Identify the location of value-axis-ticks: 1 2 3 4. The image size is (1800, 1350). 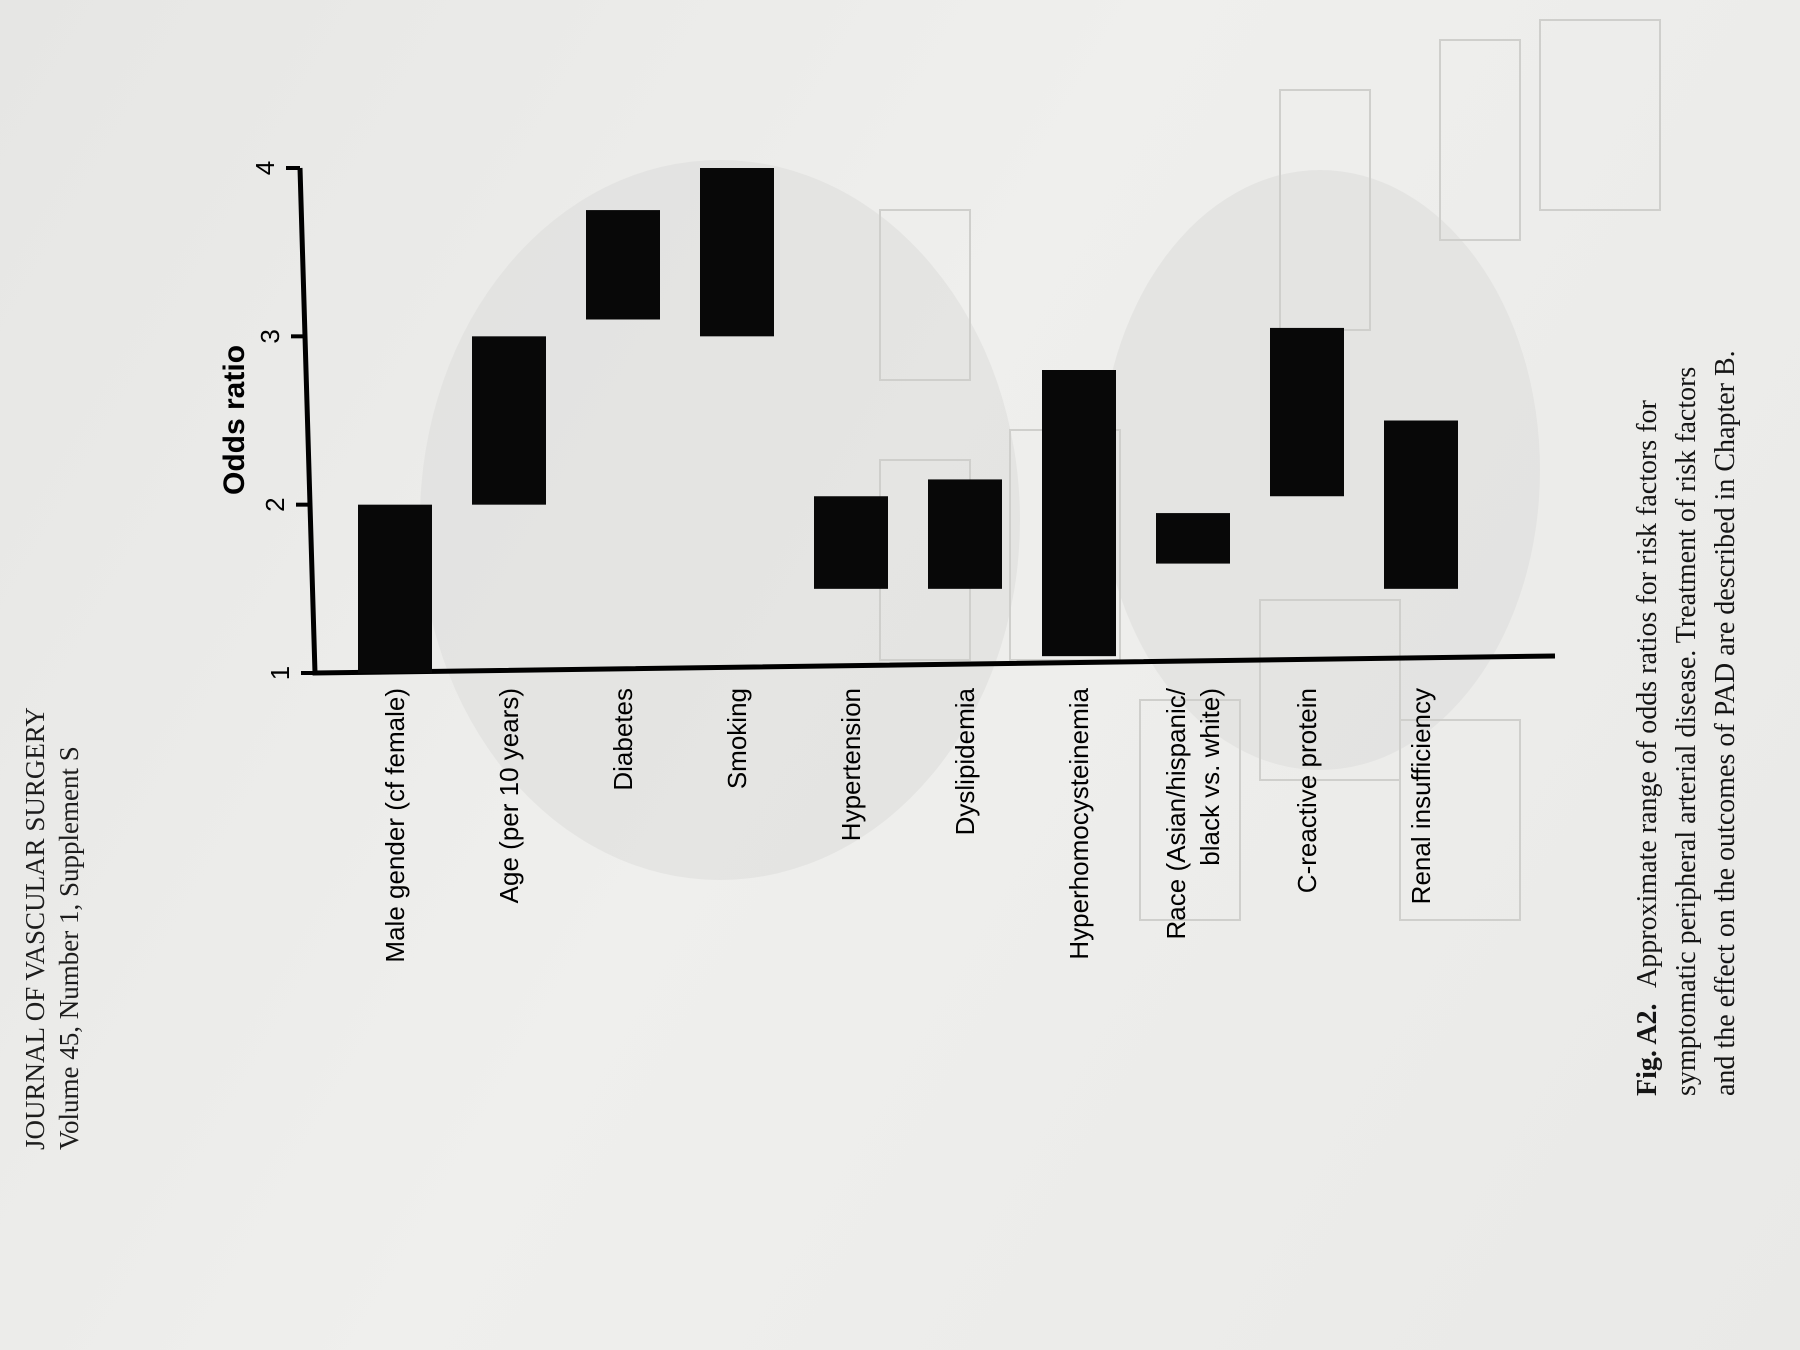
(282, 420).